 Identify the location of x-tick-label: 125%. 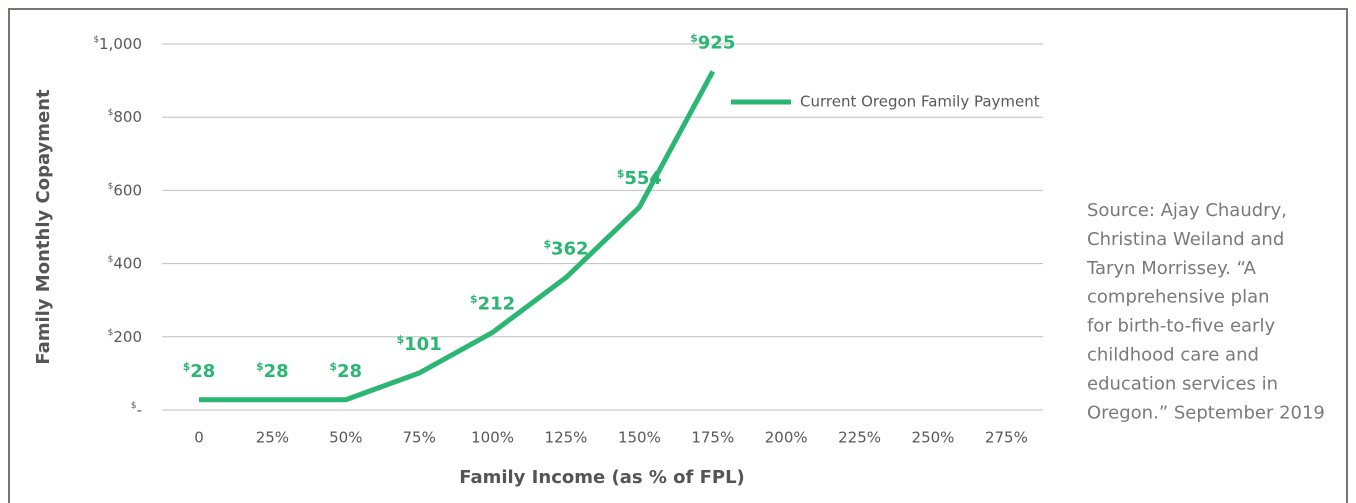
(566, 438).